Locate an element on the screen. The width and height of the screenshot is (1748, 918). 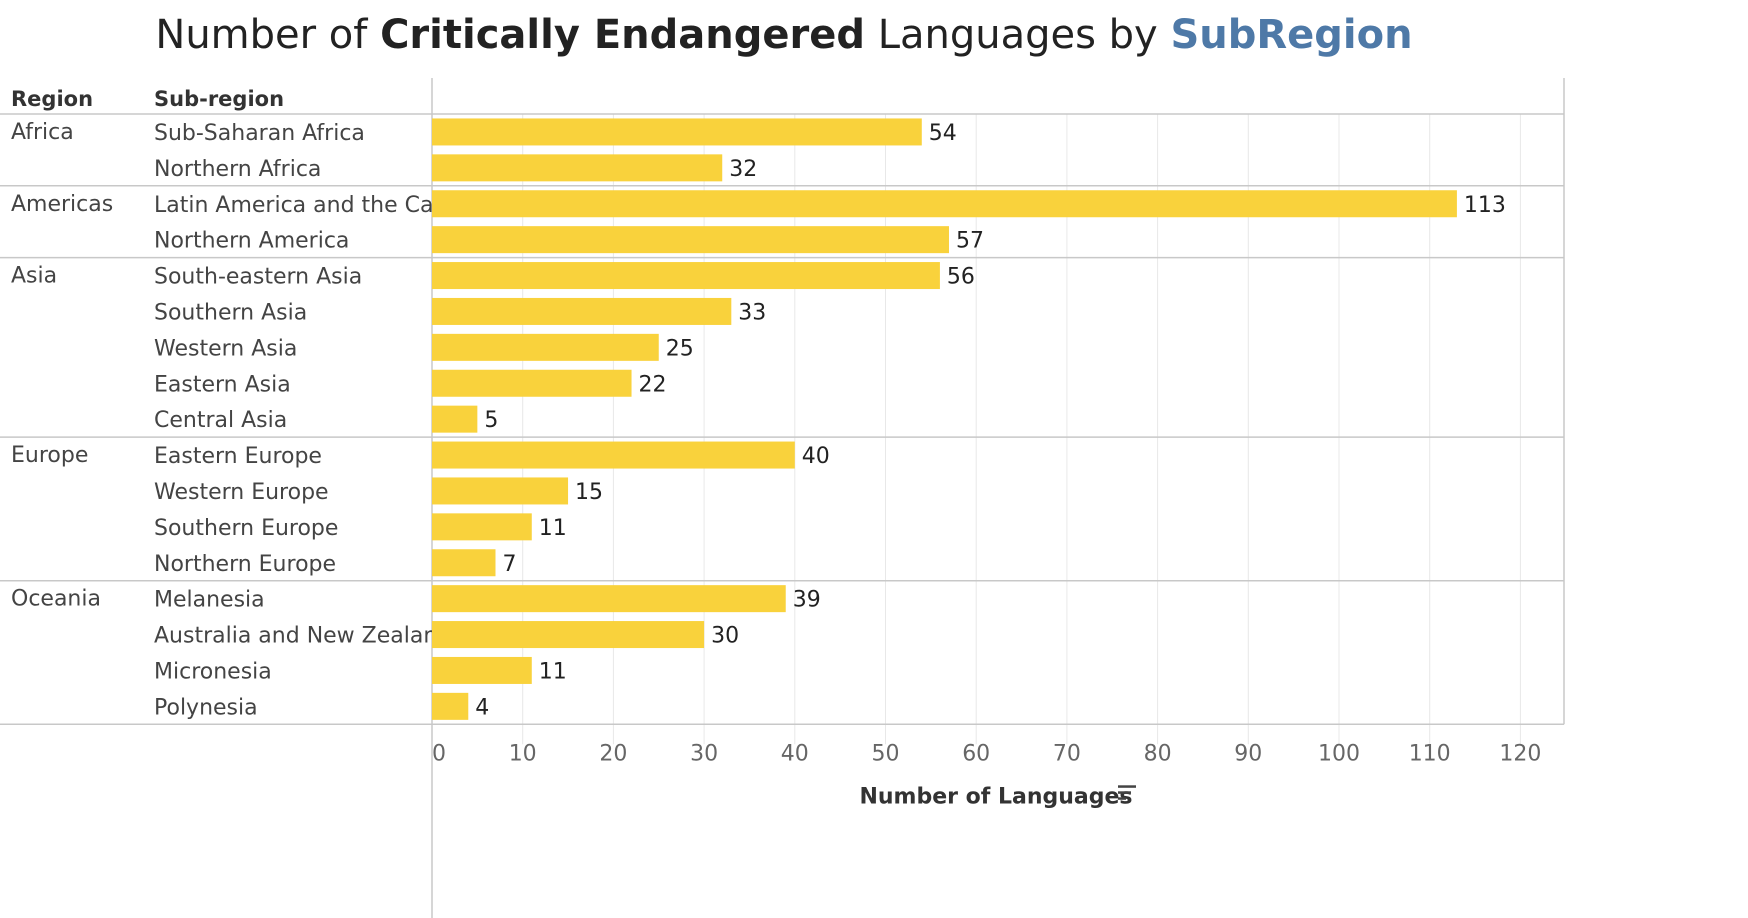
subregion-label: Central Asia is located at coordinates (220, 420).